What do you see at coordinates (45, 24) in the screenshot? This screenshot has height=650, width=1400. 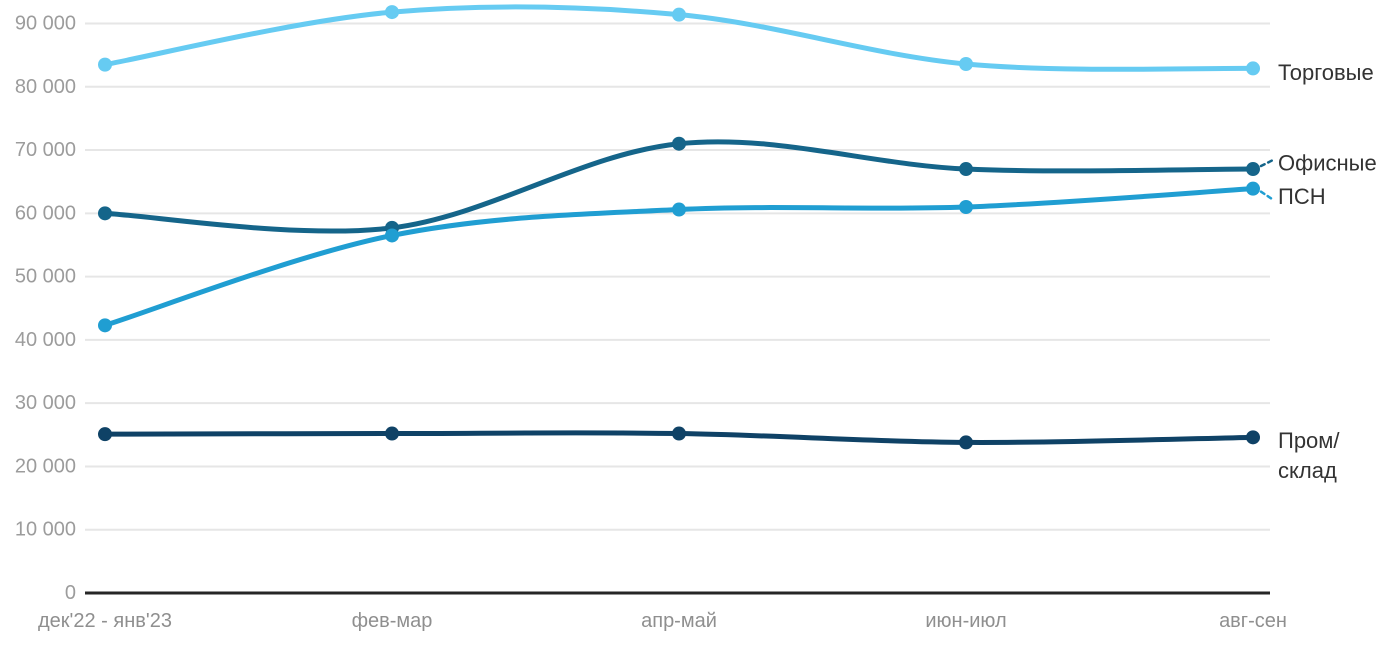 I see `y-axis-tick-label: 90 000` at bounding box center [45, 24].